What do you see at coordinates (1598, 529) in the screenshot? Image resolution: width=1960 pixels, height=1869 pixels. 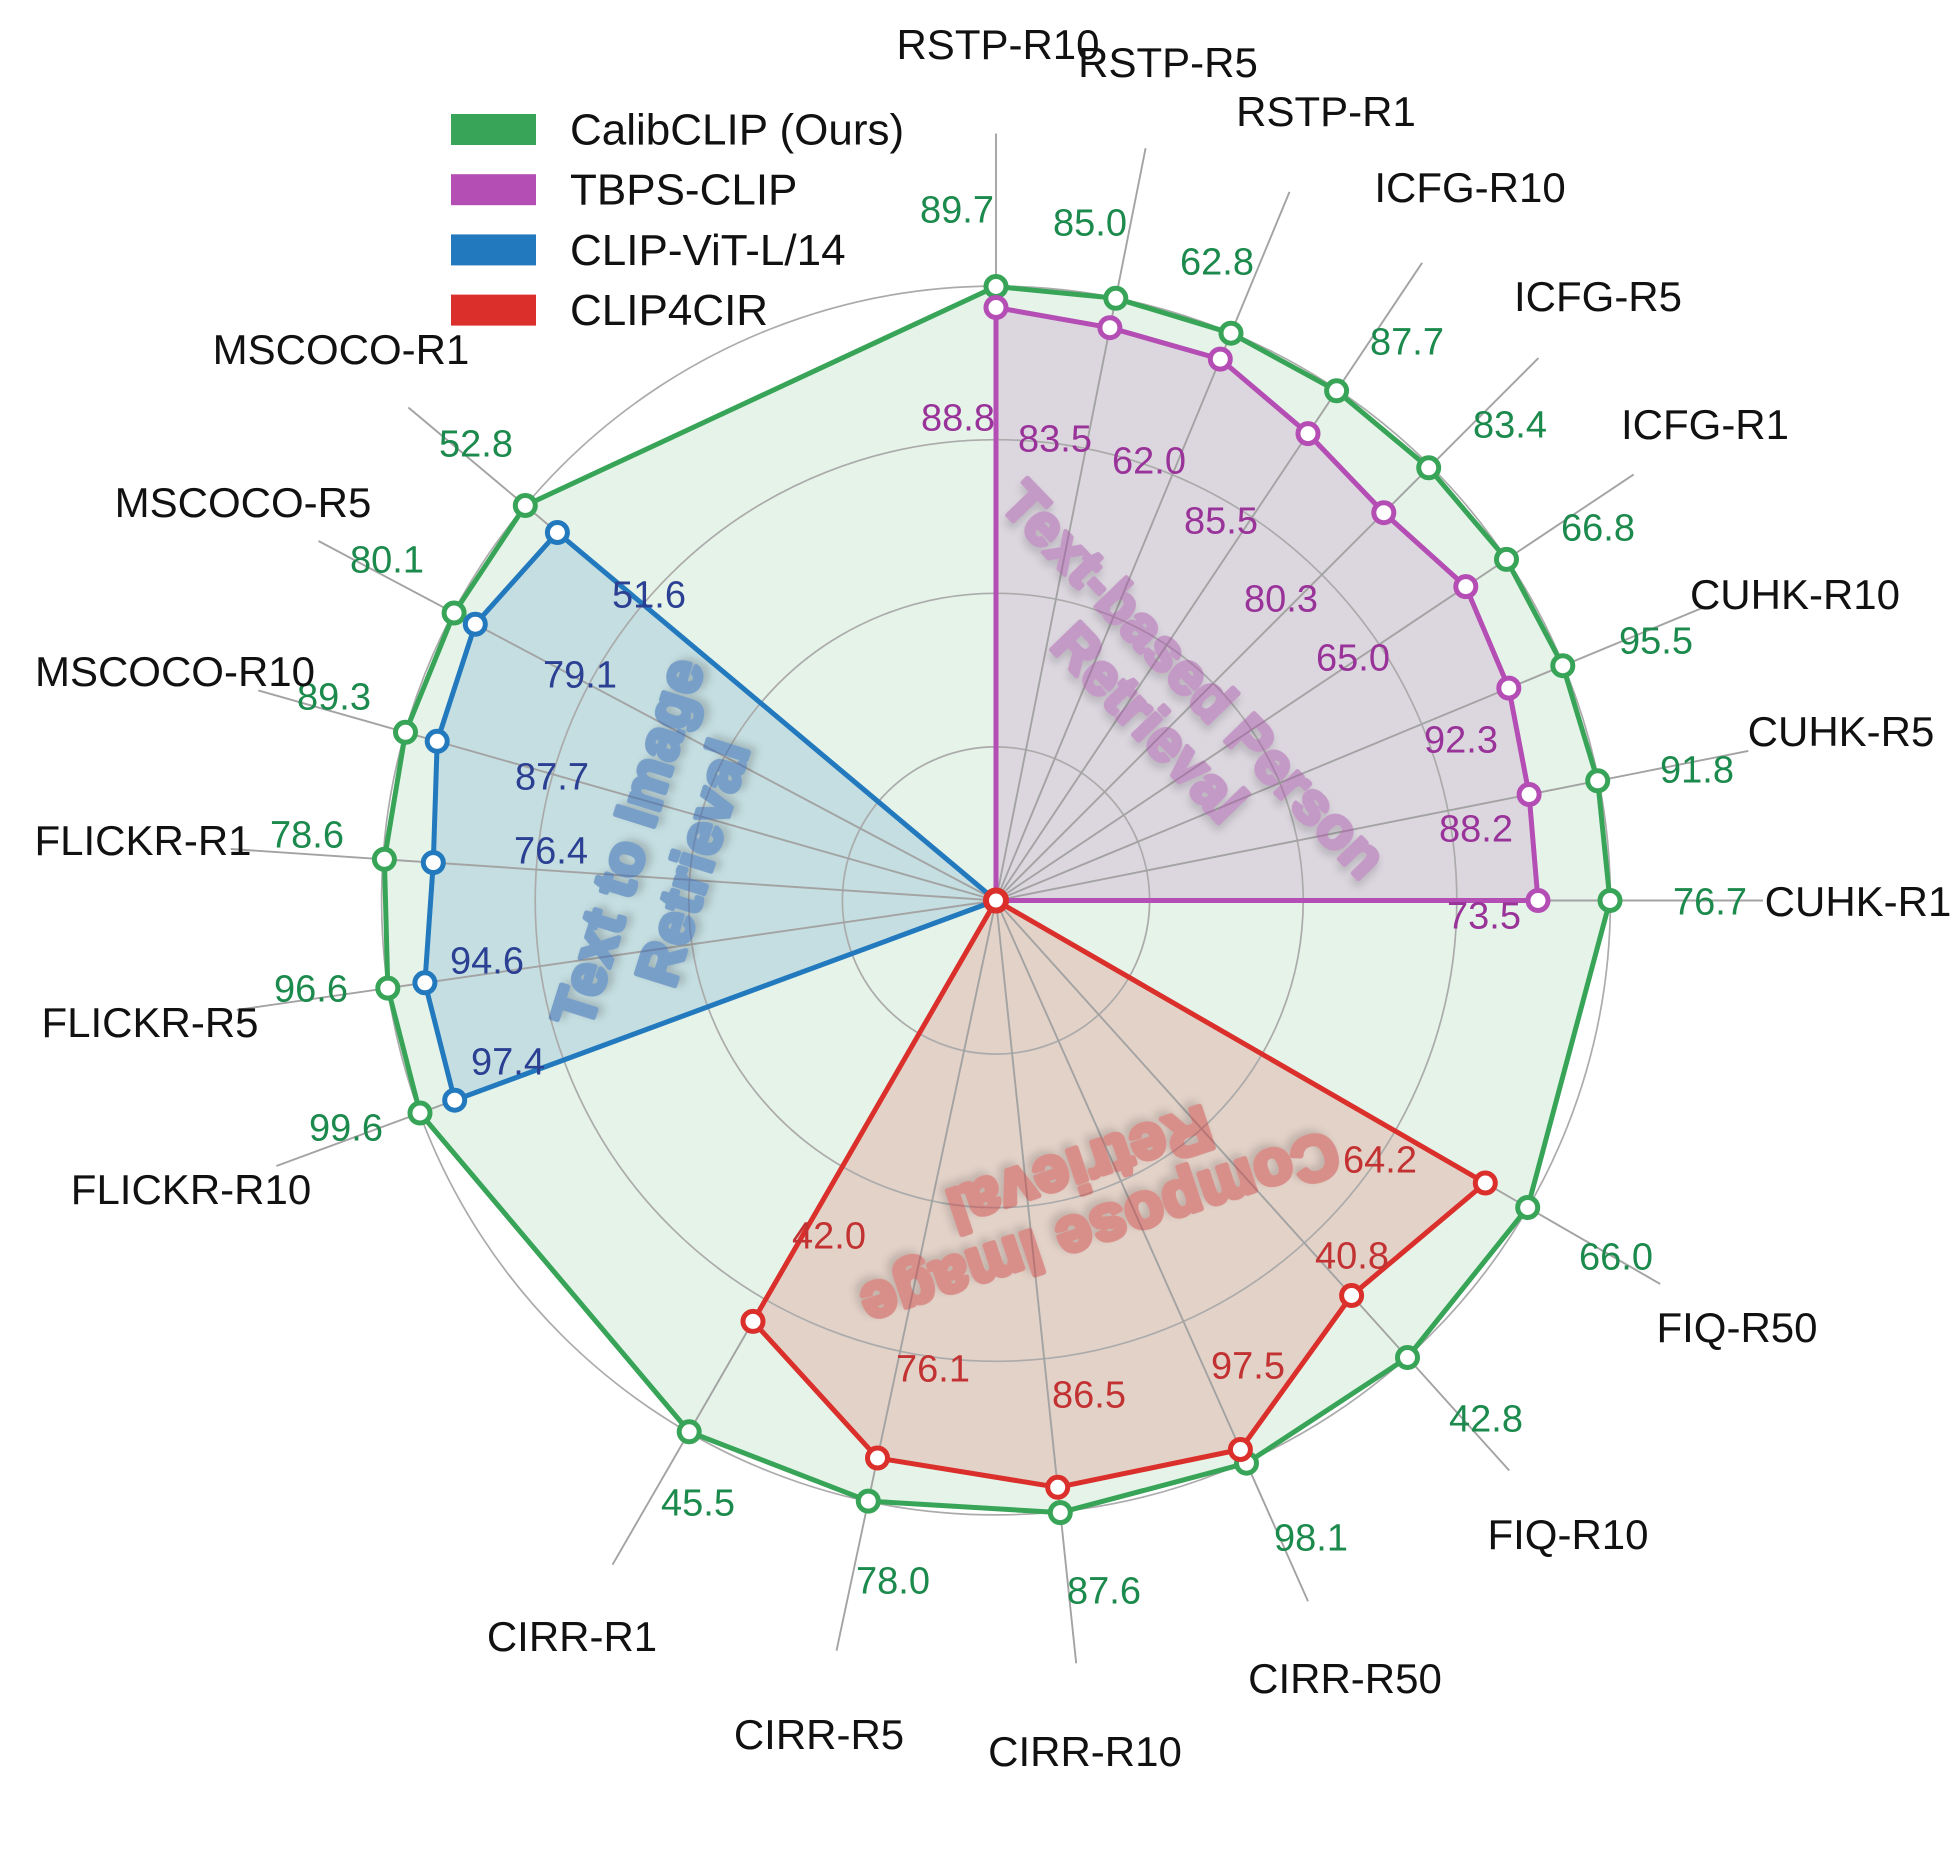 I see `svg-text: 66.8` at bounding box center [1598, 529].